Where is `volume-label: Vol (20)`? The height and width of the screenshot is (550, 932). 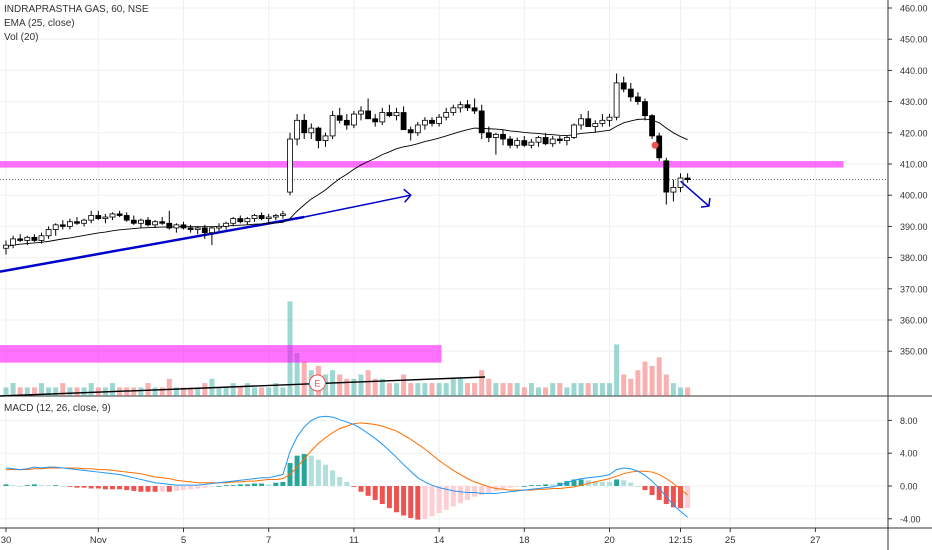
volume-label: Vol (20) is located at coordinates (21, 37).